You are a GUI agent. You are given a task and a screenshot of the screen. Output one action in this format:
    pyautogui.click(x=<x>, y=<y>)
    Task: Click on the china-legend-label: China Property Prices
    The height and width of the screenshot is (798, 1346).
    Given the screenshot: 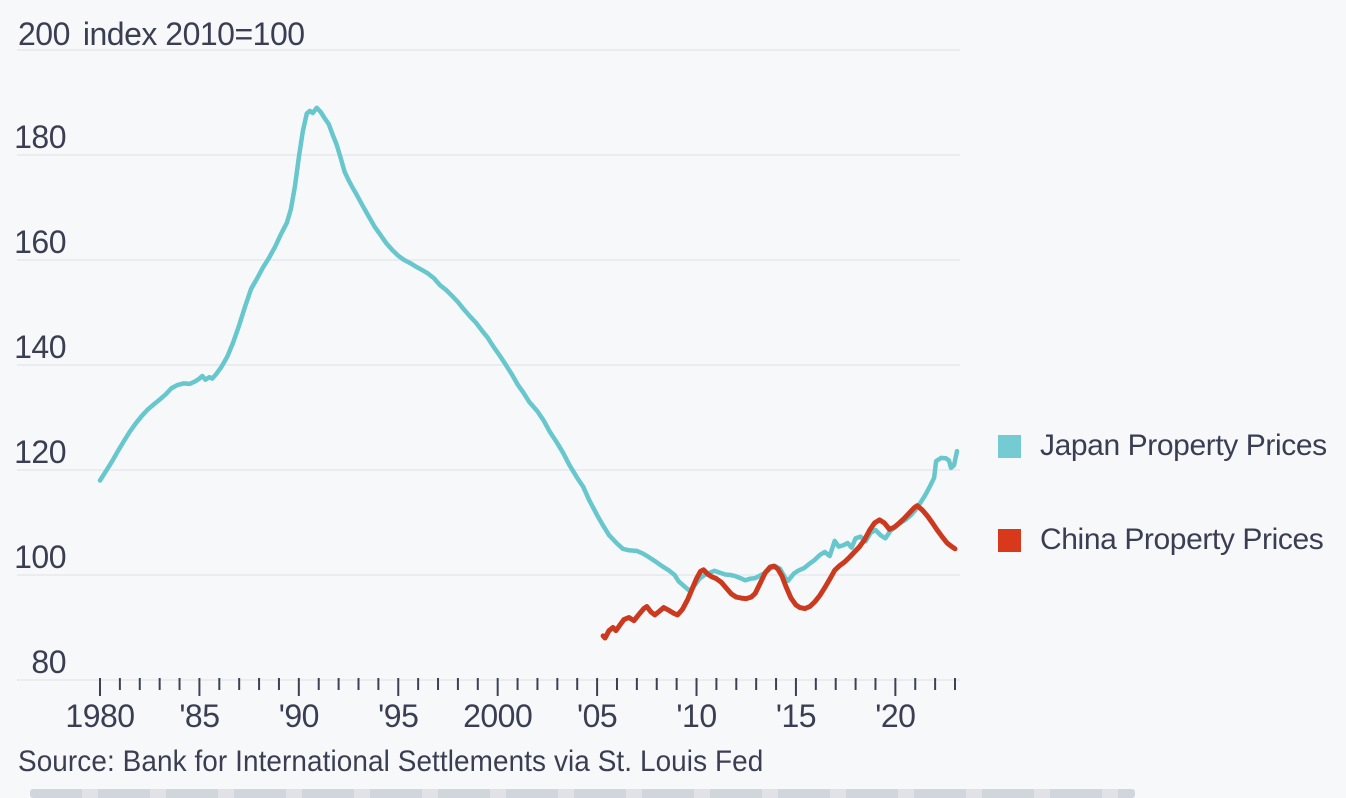 What is the action you would take?
    pyautogui.click(x=1182, y=539)
    